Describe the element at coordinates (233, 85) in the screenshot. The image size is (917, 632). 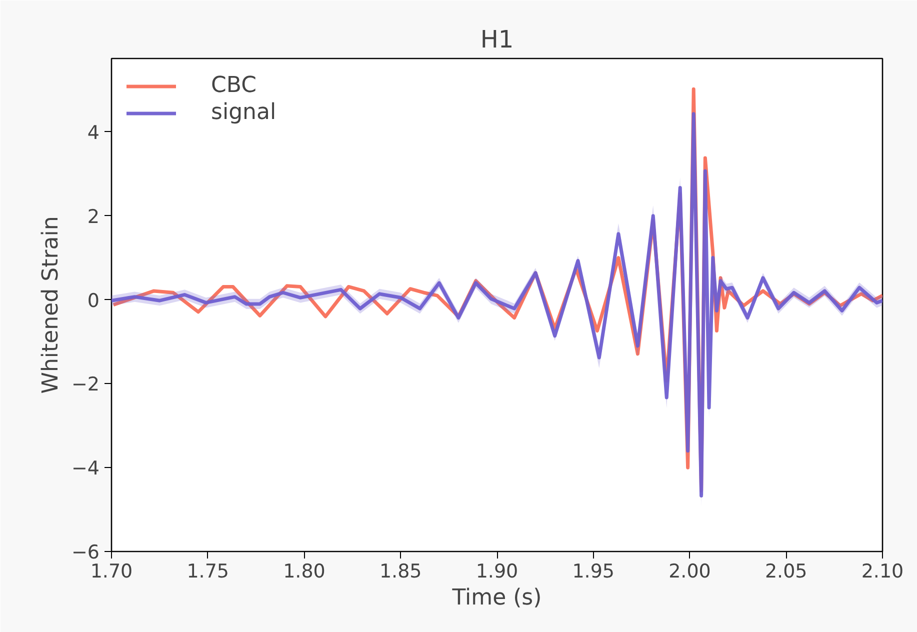
I see `legend-label: CBC` at that location.